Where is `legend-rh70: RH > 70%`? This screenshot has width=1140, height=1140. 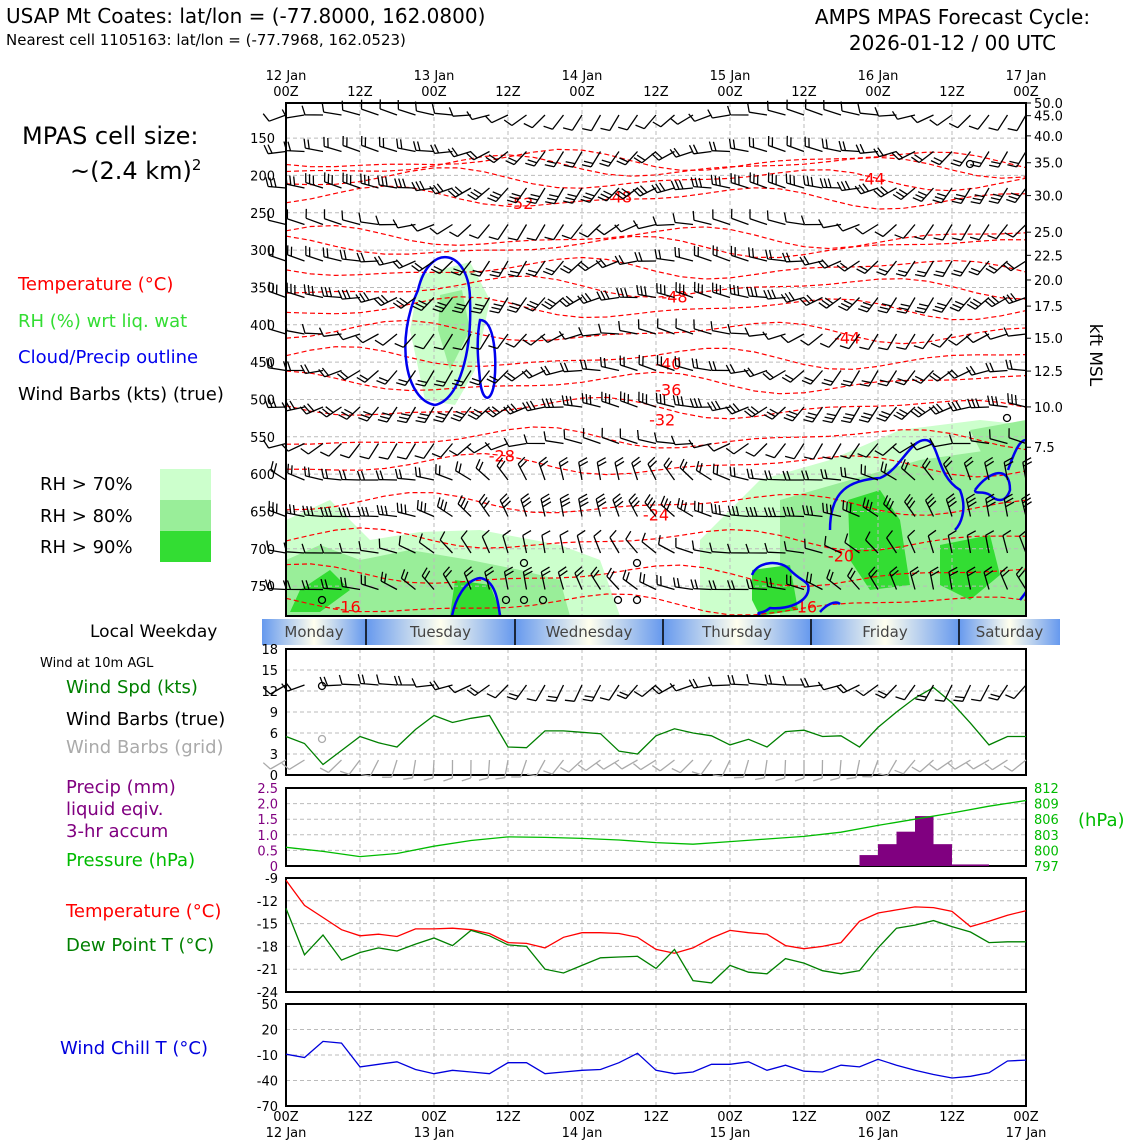
legend-rh70: RH > 70% is located at coordinates (86, 484).